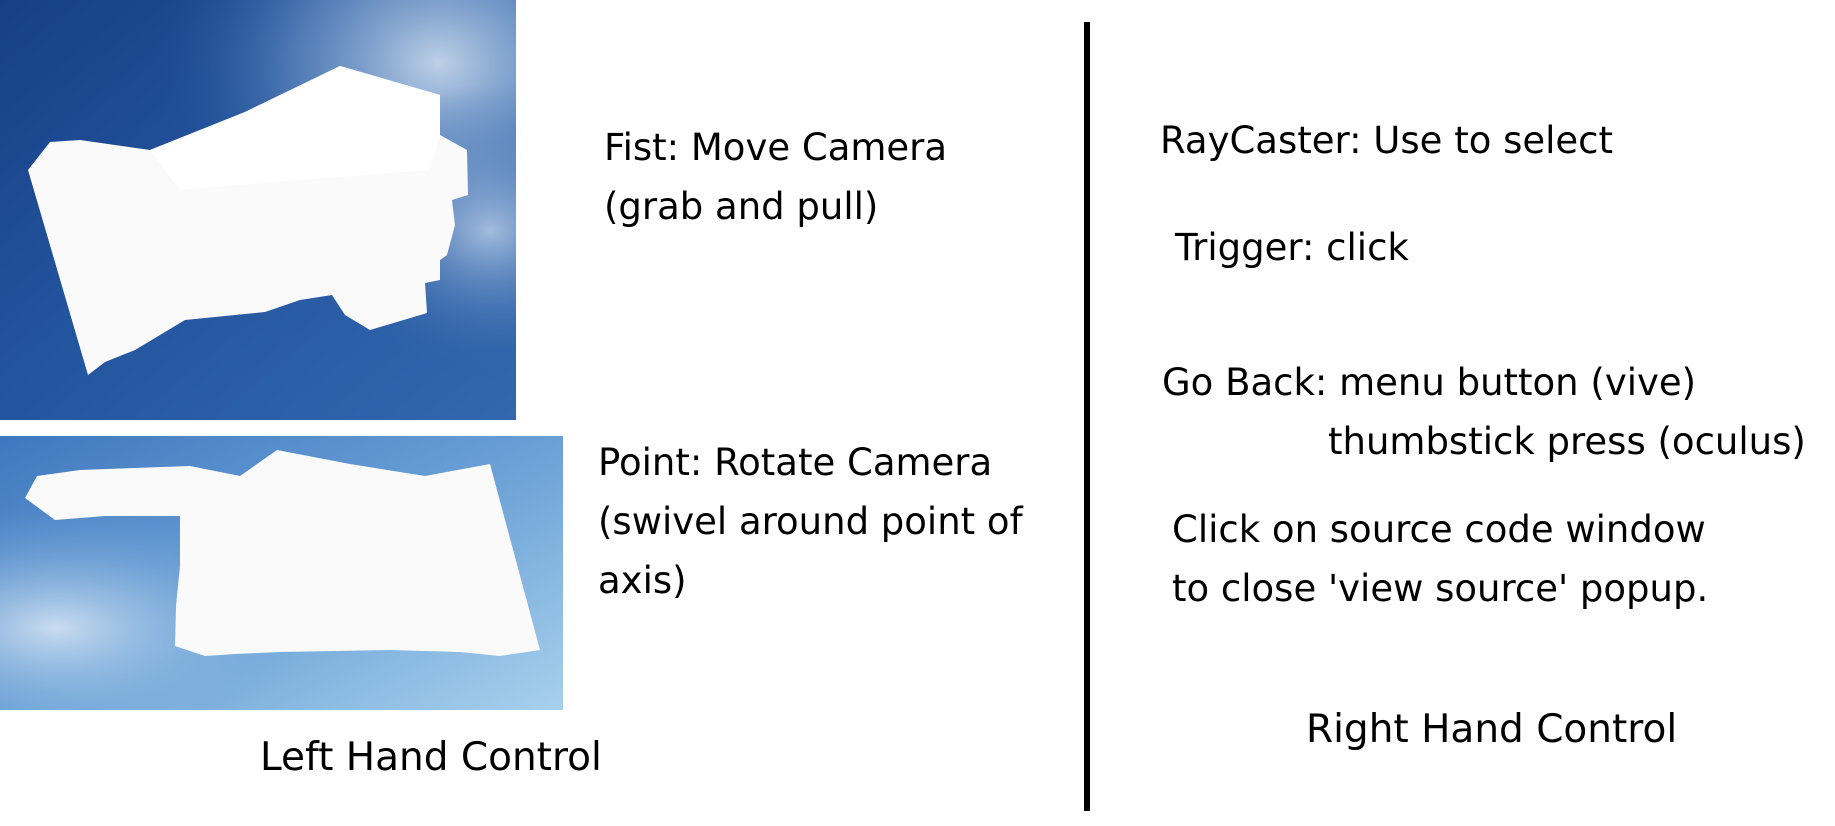 Image resolution: width=1835 pixels, height=826 pixels. Describe the element at coordinates (1439, 529) in the screenshot. I see `source-code-line-1: Click on source code window` at that location.